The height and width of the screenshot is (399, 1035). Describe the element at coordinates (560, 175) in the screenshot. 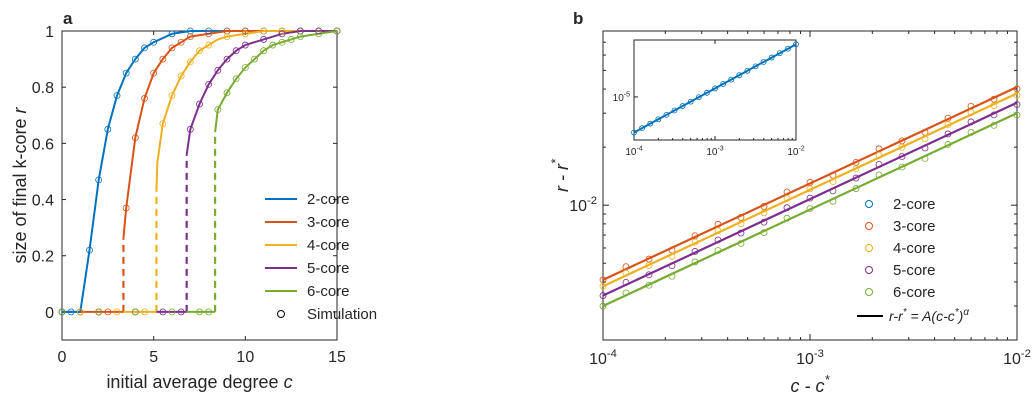

I see `y-axis-label-b: r - r*` at that location.